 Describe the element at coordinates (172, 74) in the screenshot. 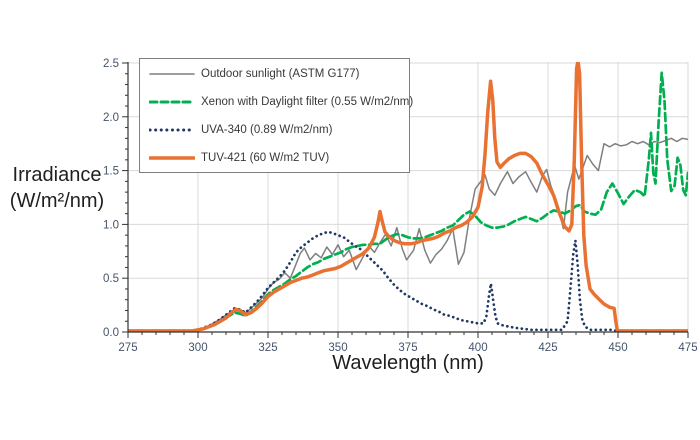

I see `legend-line-sample-outdoor-sunlight` at that location.